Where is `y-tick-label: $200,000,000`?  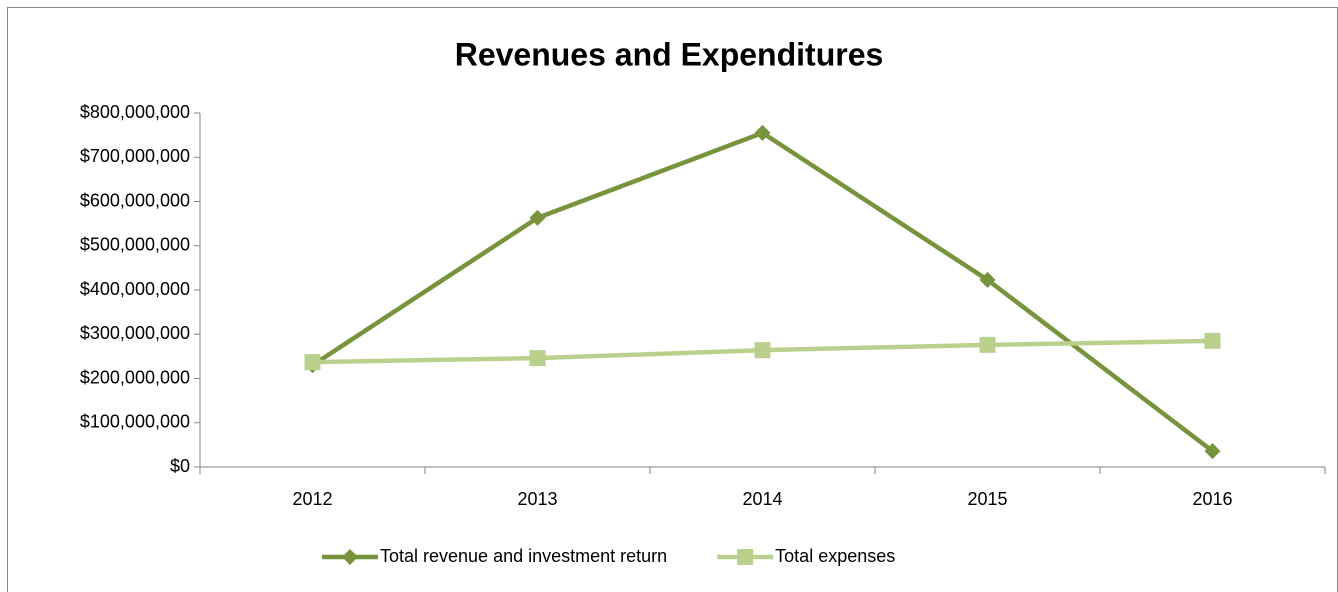
y-tick-label: $200,000,000 is located at coordinates (135, 377).